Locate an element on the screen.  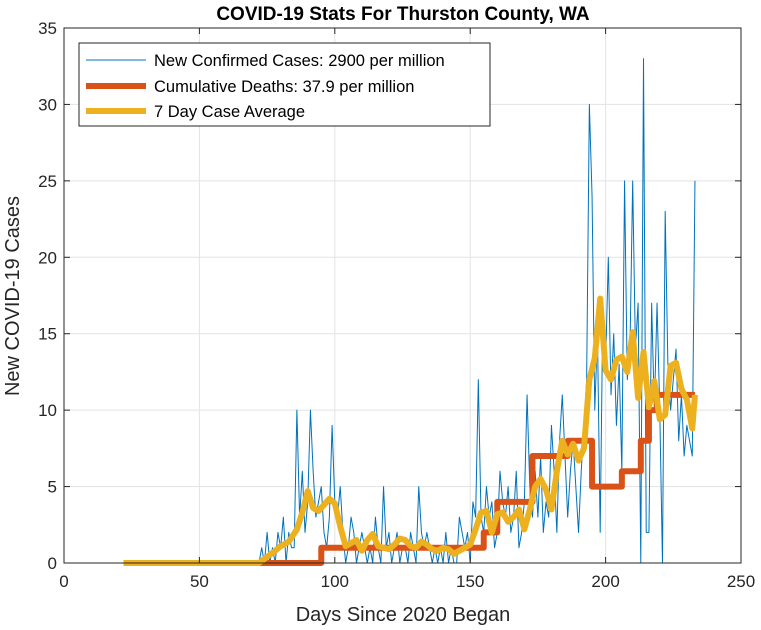
y-tick-label: 10 is located at coordinates (47, 410).